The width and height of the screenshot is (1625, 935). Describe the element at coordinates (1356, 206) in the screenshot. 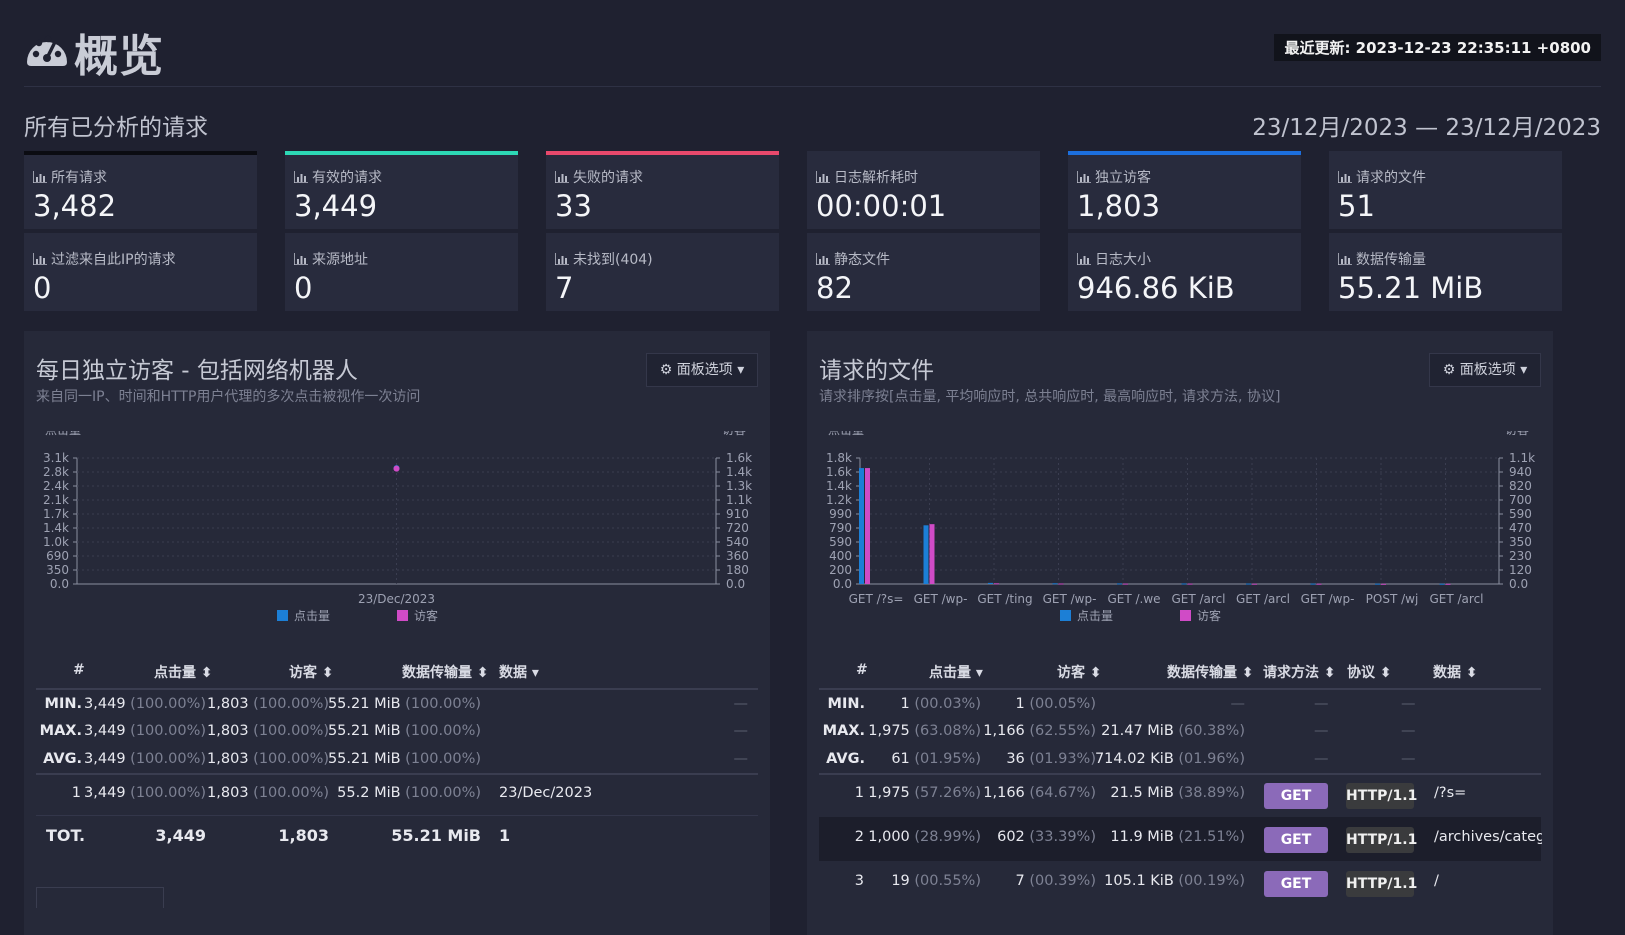

I see `stat-value: 51` at that location.